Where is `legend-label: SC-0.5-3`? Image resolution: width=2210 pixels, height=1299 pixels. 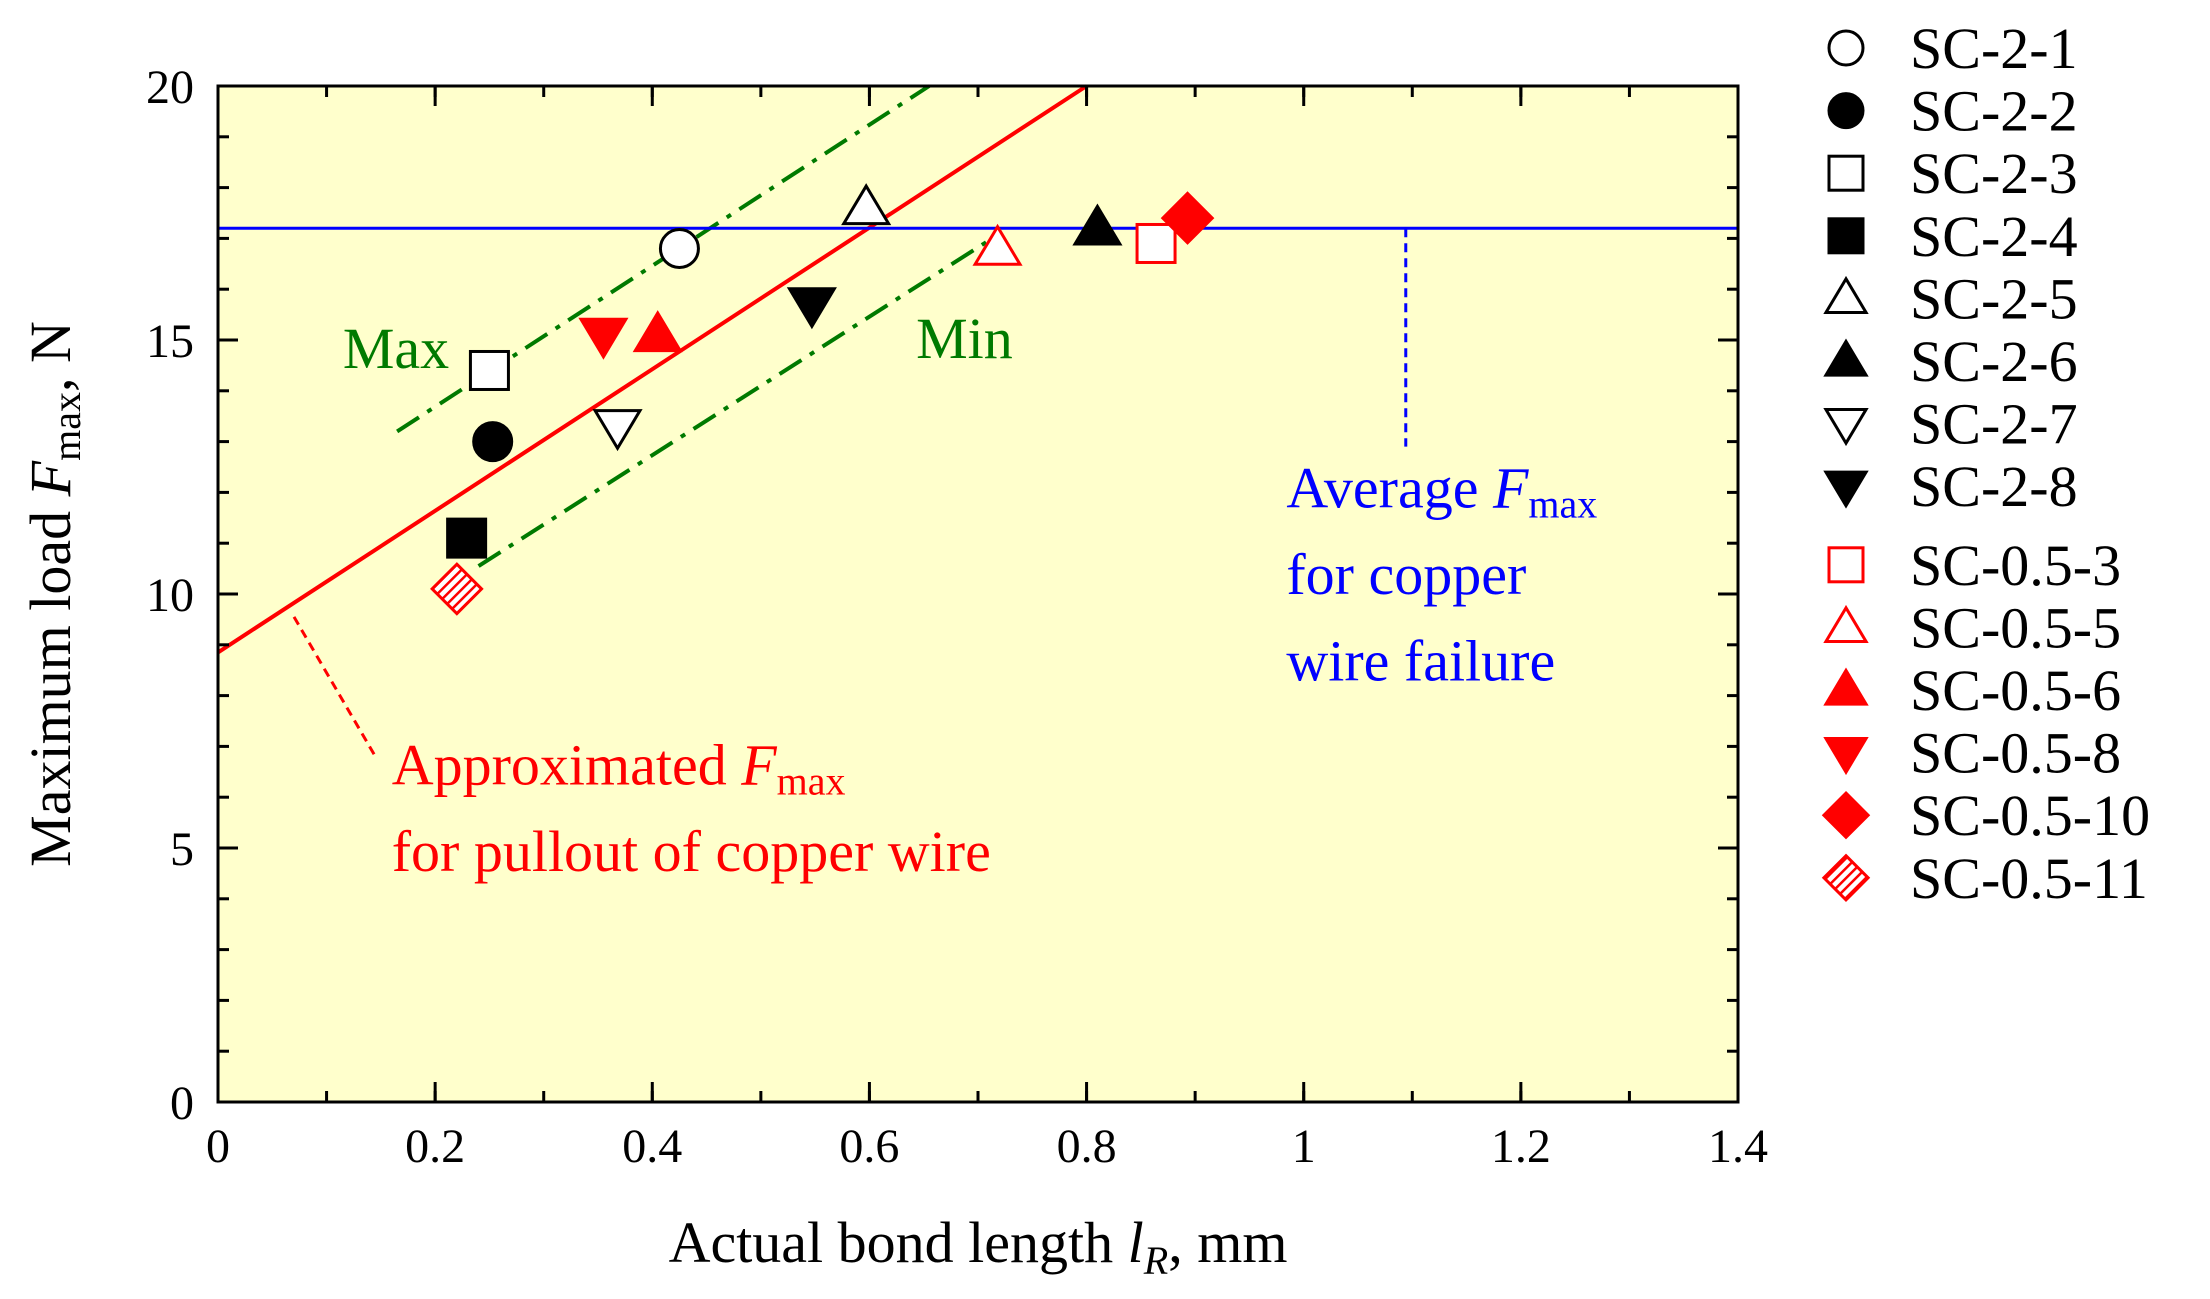 legend-label: SC-0.5-3 is located at coordinates (2015, 565).